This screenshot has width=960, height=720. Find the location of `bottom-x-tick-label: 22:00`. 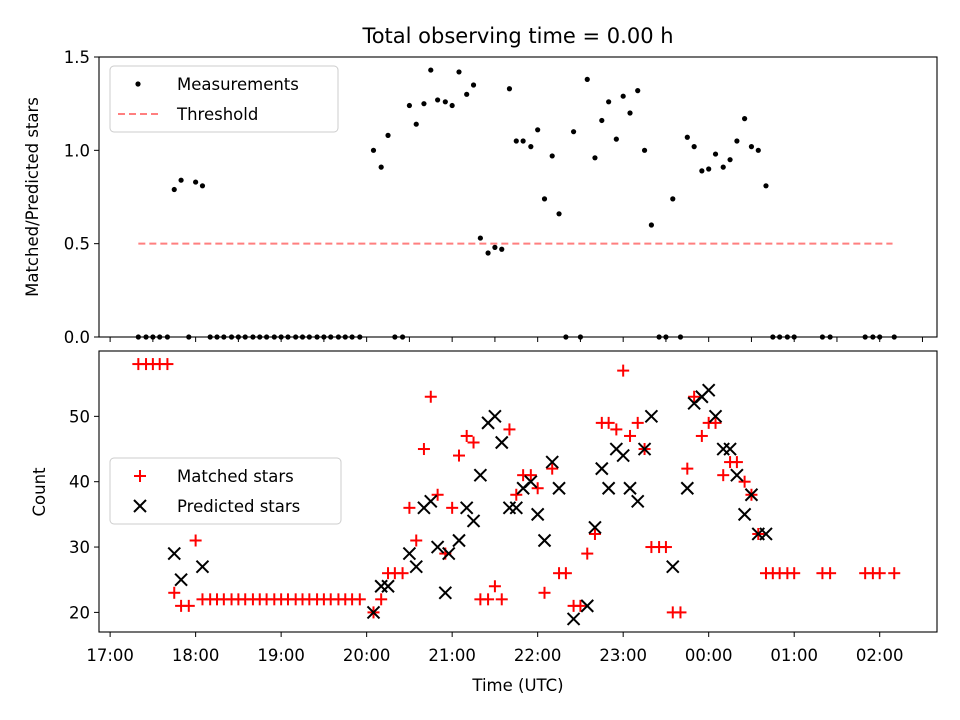

bottom-x-tick-label: 22:00 is located at coordinates (538, 655).